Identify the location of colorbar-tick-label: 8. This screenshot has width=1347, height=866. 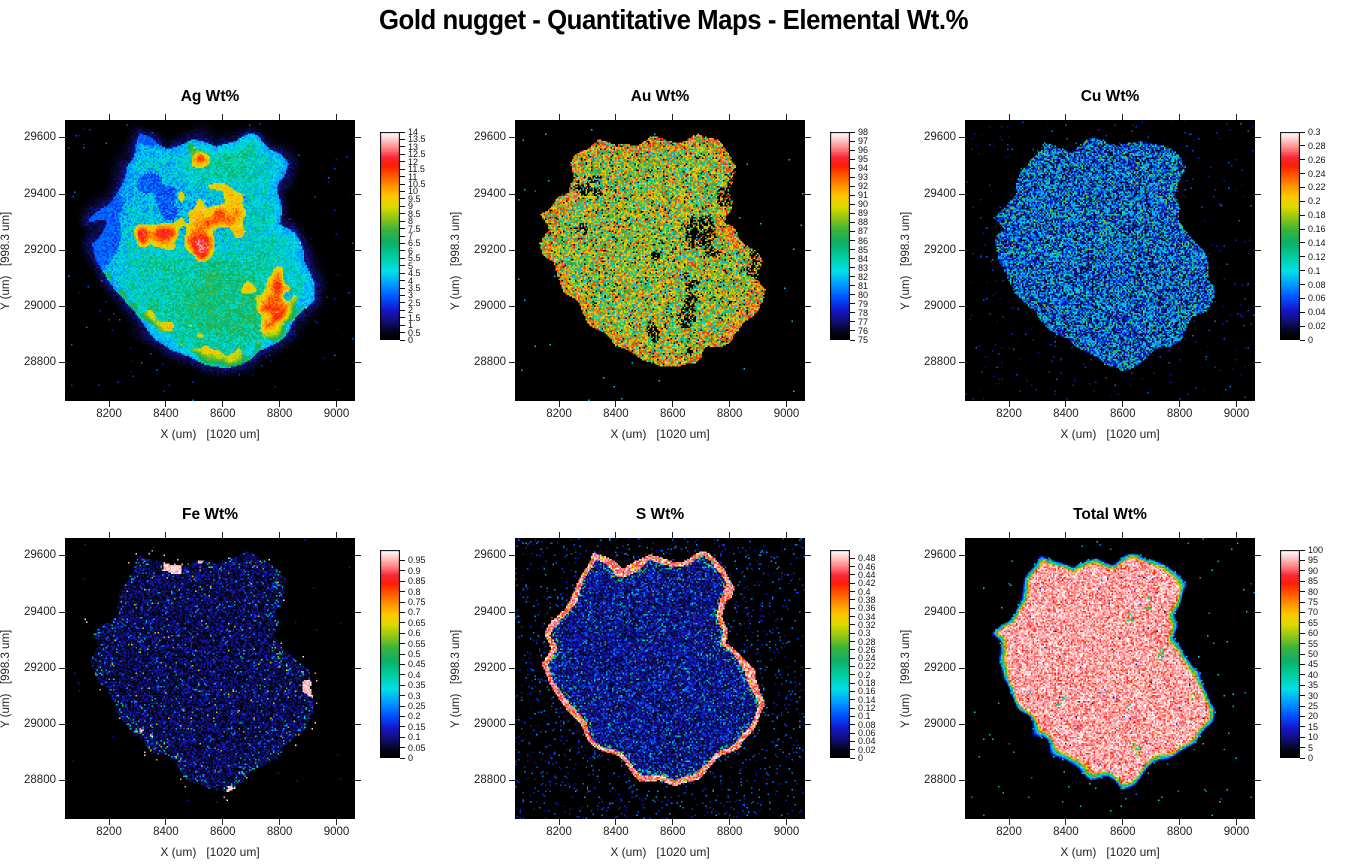
(411, 221).